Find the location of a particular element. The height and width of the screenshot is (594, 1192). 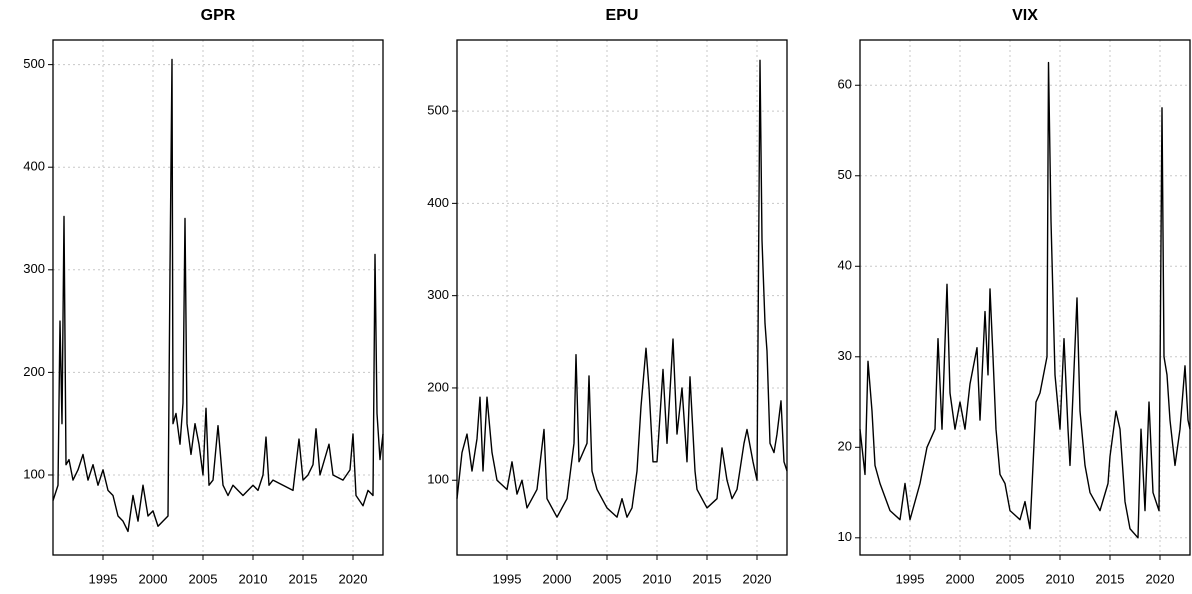

chart-title: GPR is located at coordinates (218, 15).